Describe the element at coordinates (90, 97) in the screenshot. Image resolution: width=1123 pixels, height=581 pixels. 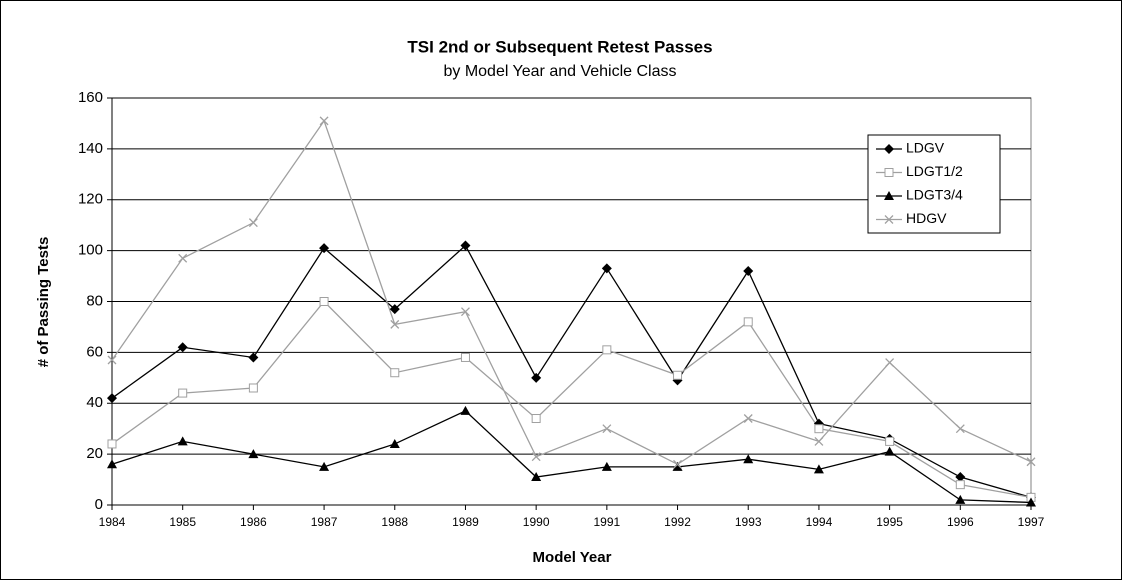
I see `y-tick-label: 160` at that location.